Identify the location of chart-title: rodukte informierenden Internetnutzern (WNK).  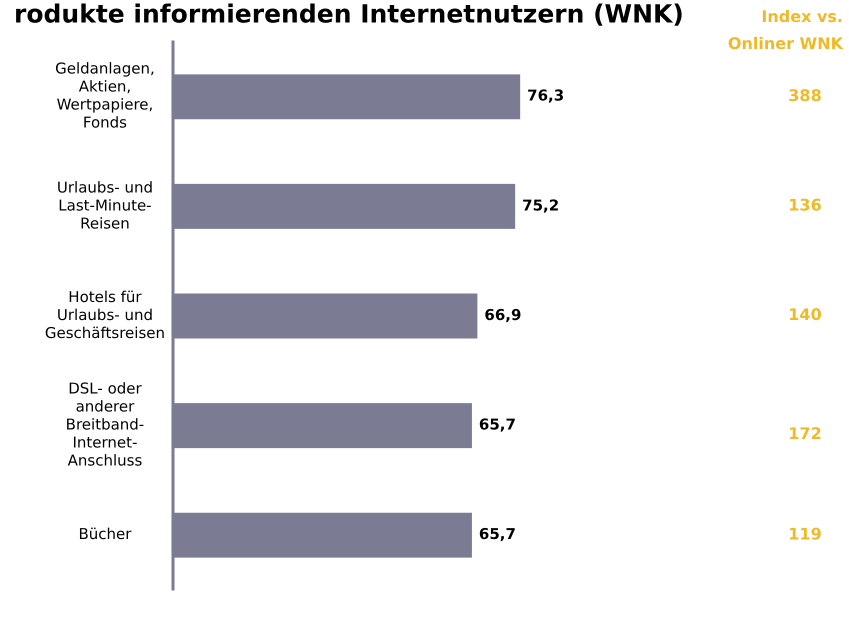
(349, 14).